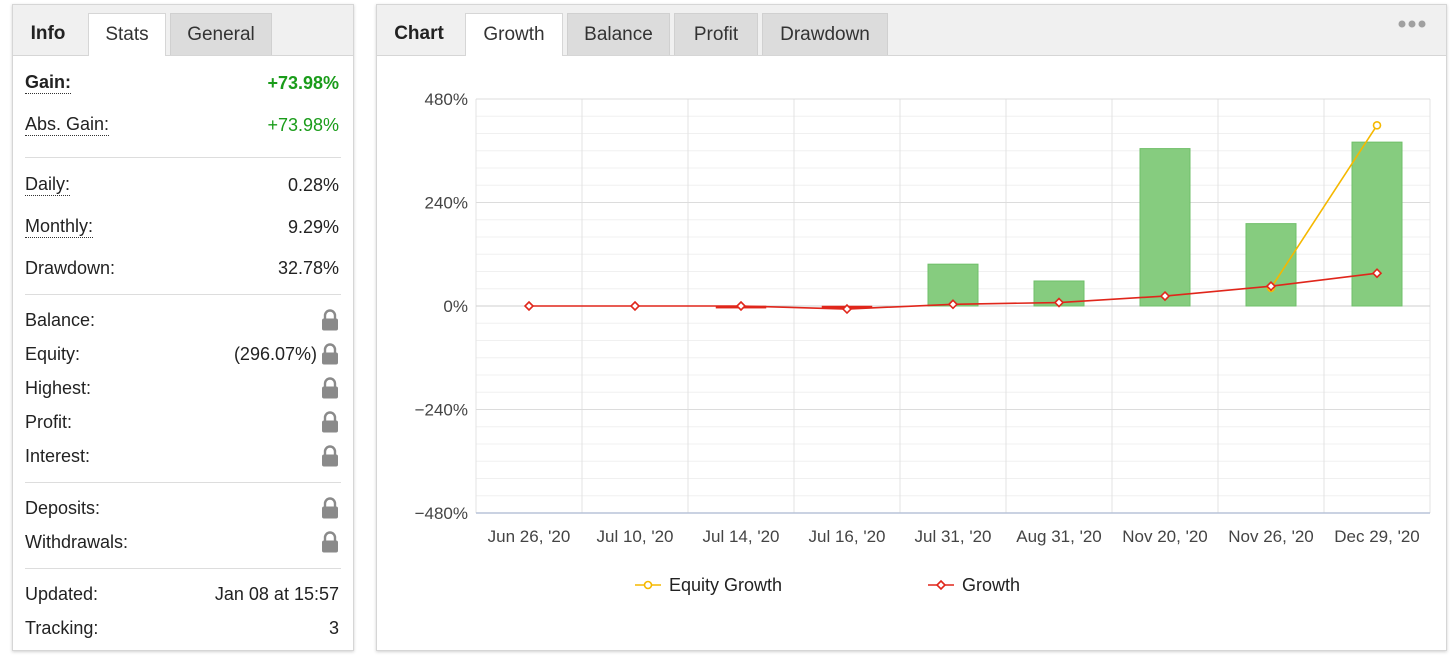  I want to click on tab-drawdown: Drawdown, so click(825, 34).